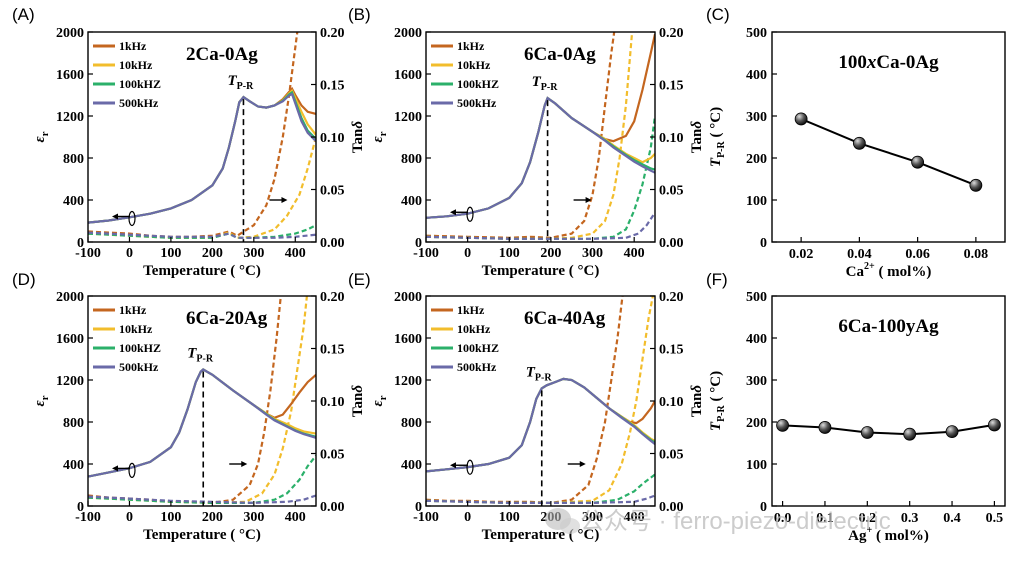 This screenshot has width=1026, height=561. What do you see at coordinates (783, 518) in the screenshot?
I see `x-tick-label: 0.0` at bounding box center [783, 518].